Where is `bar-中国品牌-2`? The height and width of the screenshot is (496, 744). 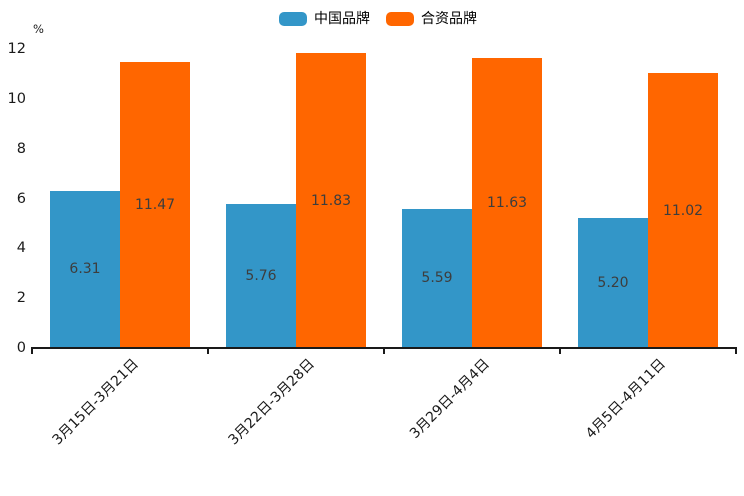 bar-中国品牌-2 is located at coordinates (437, 278).